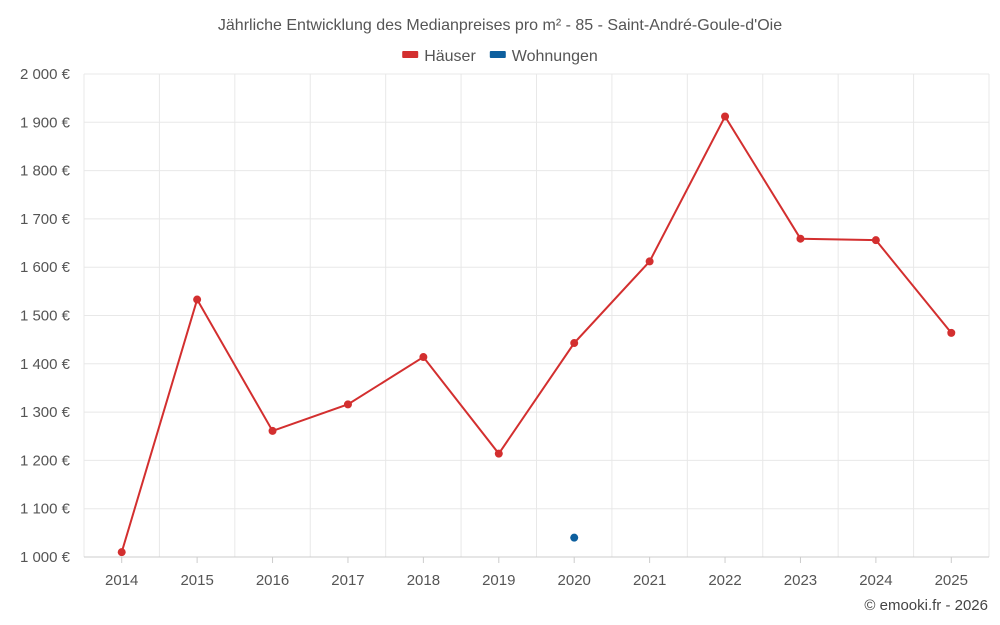 This screenshot has width=1000, height=625. Describe the element at coordinates (926, 605) in the screenshot. I see `credit: © emooki.fr - 2026` at that location.